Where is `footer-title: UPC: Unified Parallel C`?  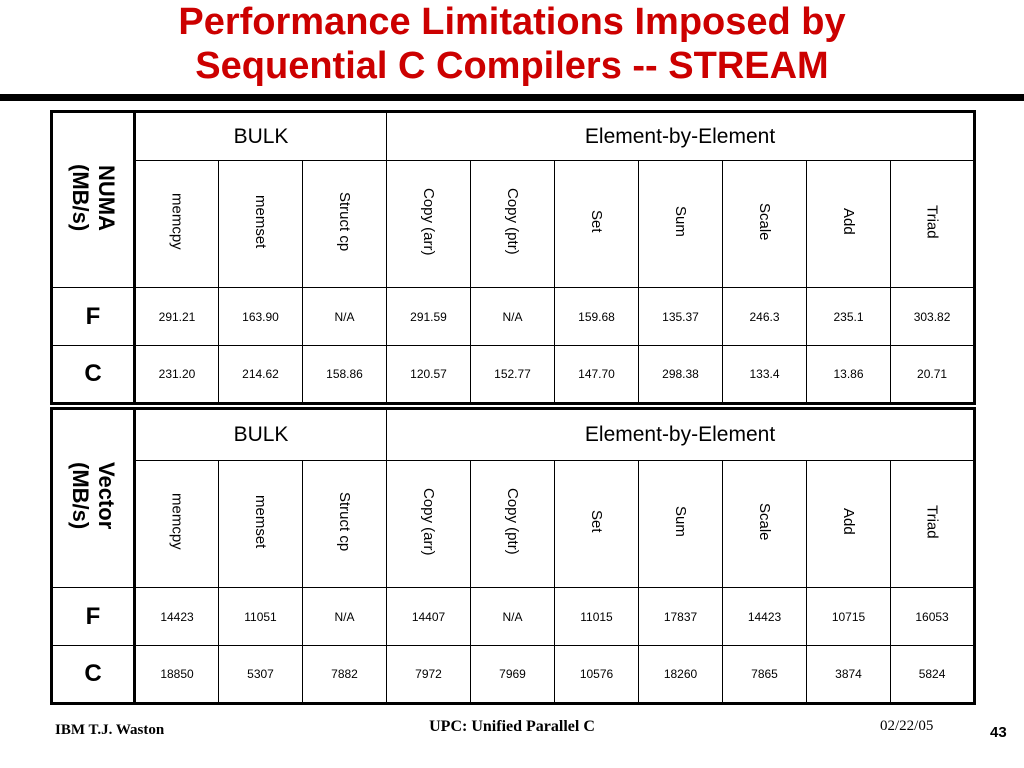 footer-title: UPC: Unified Parallel C is located at coordinates (512, 726).